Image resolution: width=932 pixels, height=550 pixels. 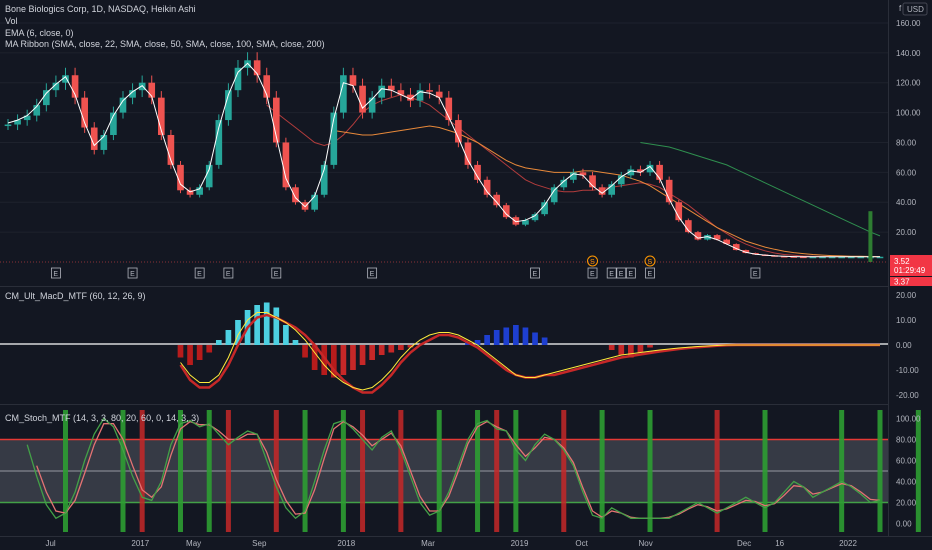 What do you see at coordinates (907, 345) in the screenshot?
I see `macd-axis: 20.00 10.00 0.00 -10.00 -20.00` at bounding box center [907, 345].